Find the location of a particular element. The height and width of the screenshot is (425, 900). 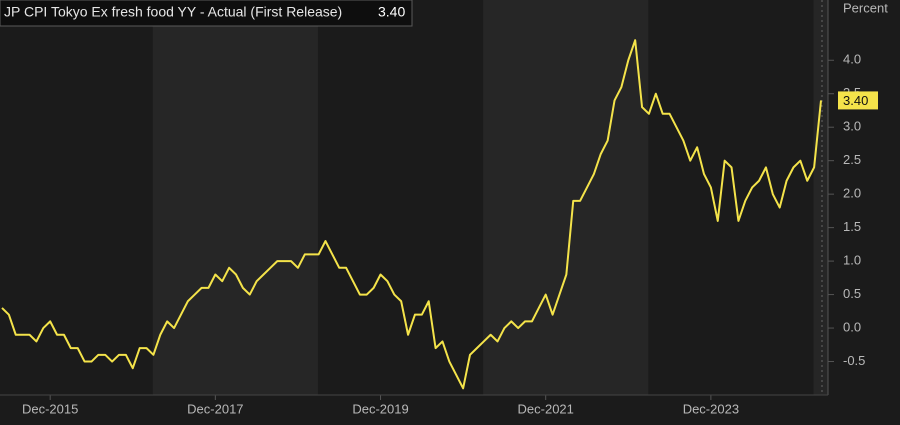

y-tick-label: 0.5 is located at coordinates (852, 293).